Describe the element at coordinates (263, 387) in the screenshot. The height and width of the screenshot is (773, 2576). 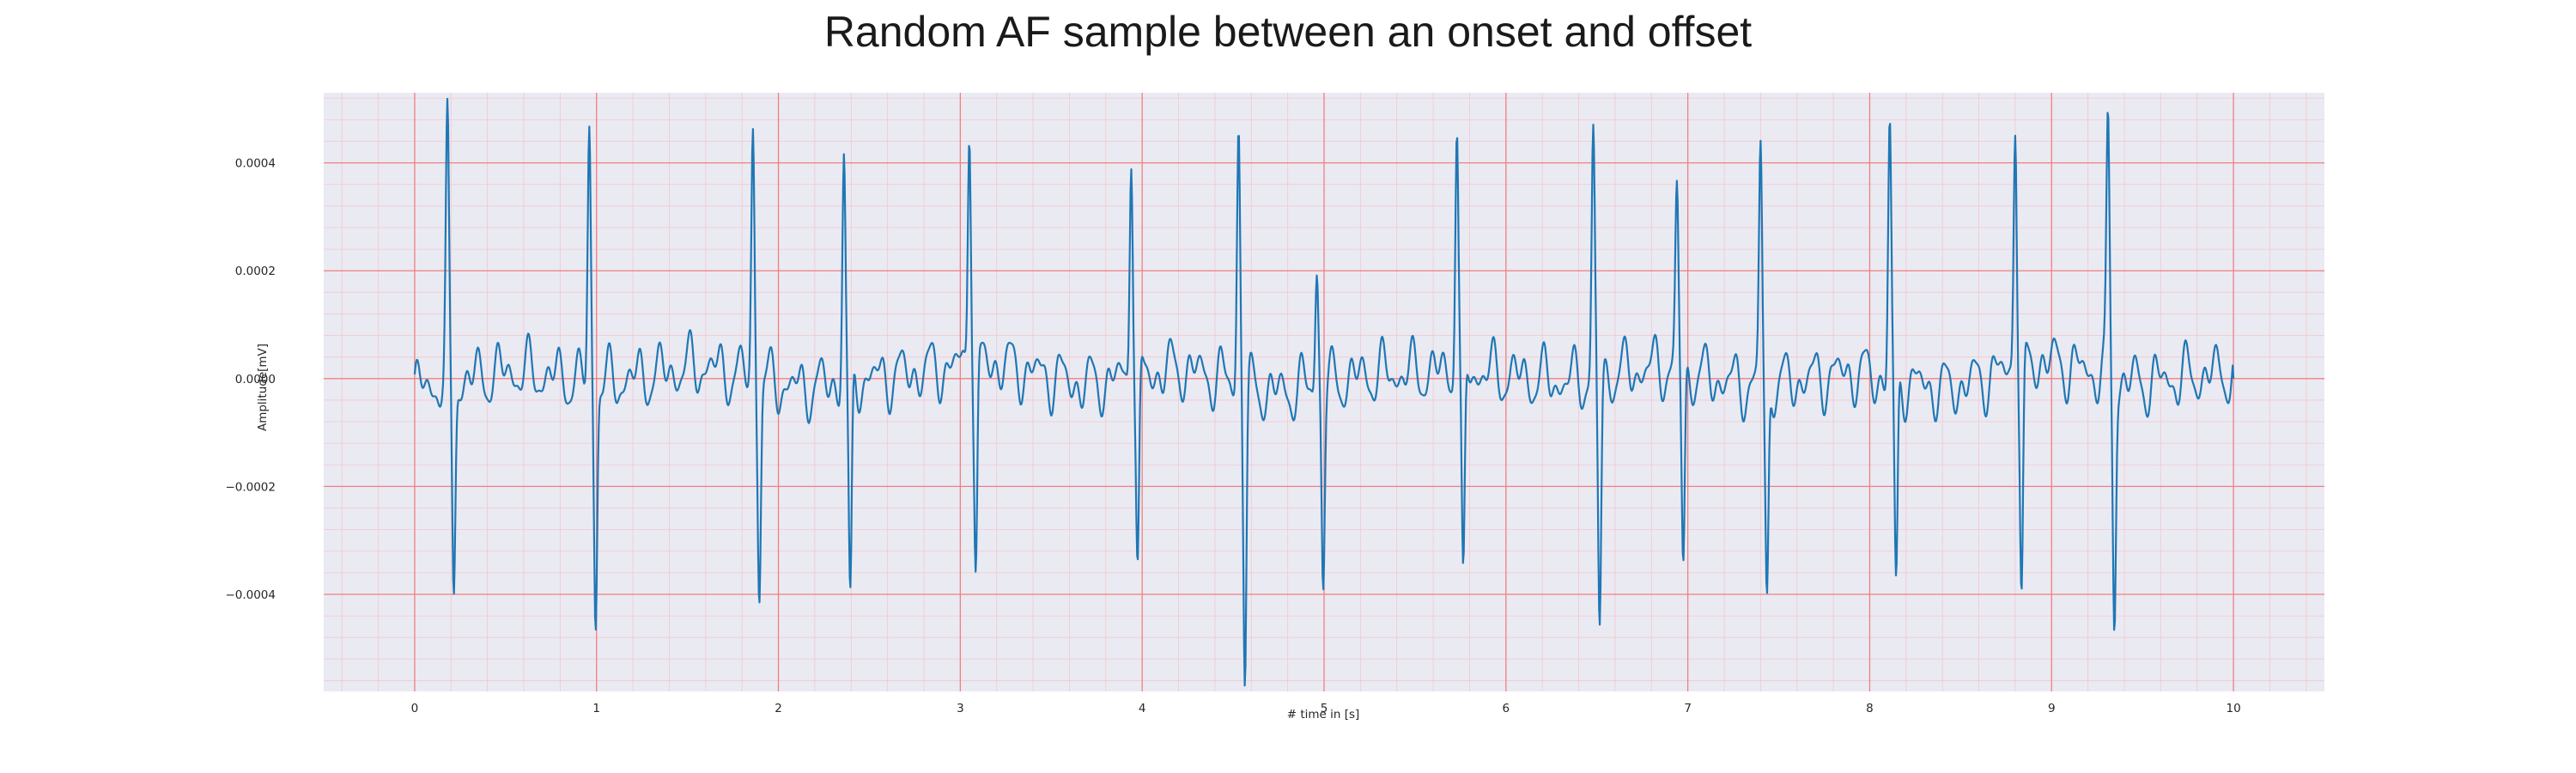
I see `y-axis-label: Amplitude[mV]` at that location.